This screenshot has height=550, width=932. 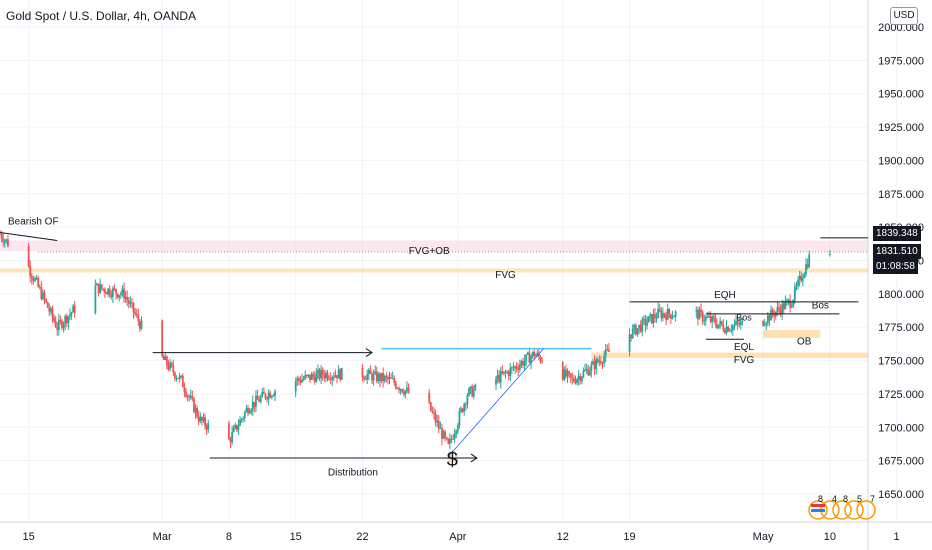 What do you see at coordinates (563, 537) in the screenshot?
I see `x-tick-label: 12` at bounding box center [563, 537].